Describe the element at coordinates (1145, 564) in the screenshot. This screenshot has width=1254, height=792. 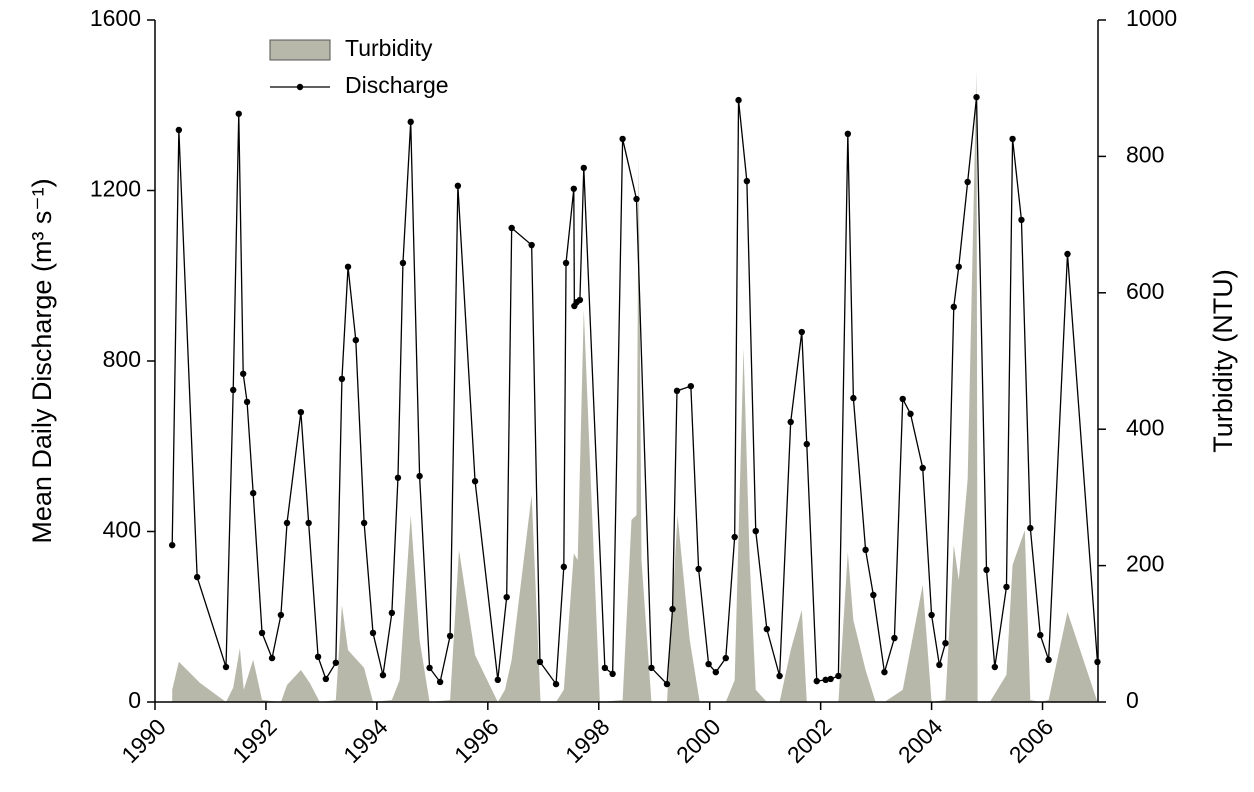
I see `y2-tick-label: 200` at that location.